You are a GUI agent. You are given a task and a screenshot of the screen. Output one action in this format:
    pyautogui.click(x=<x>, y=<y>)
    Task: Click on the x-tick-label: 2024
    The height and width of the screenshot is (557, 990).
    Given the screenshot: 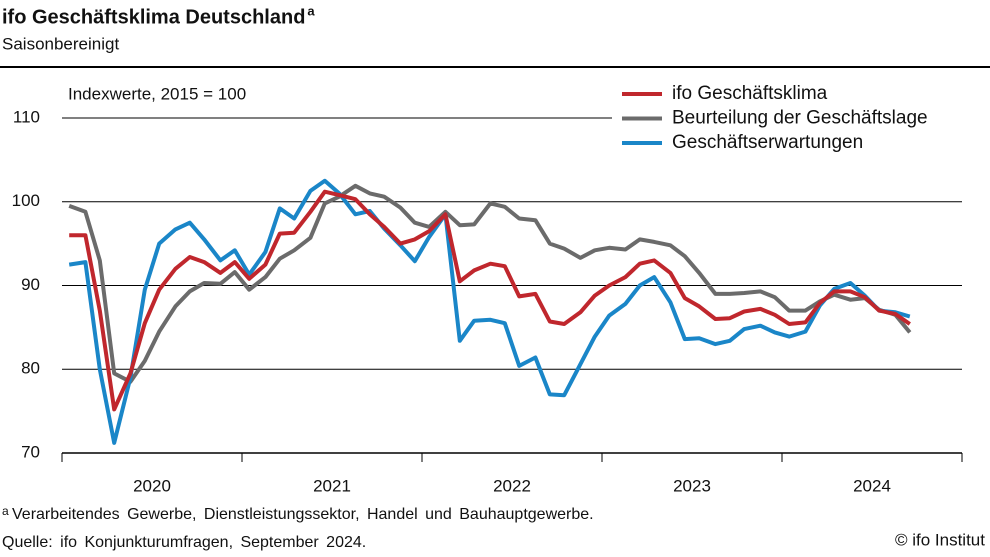 What is the action you would take?
    pyautogui.click(x=872, y=485)
    